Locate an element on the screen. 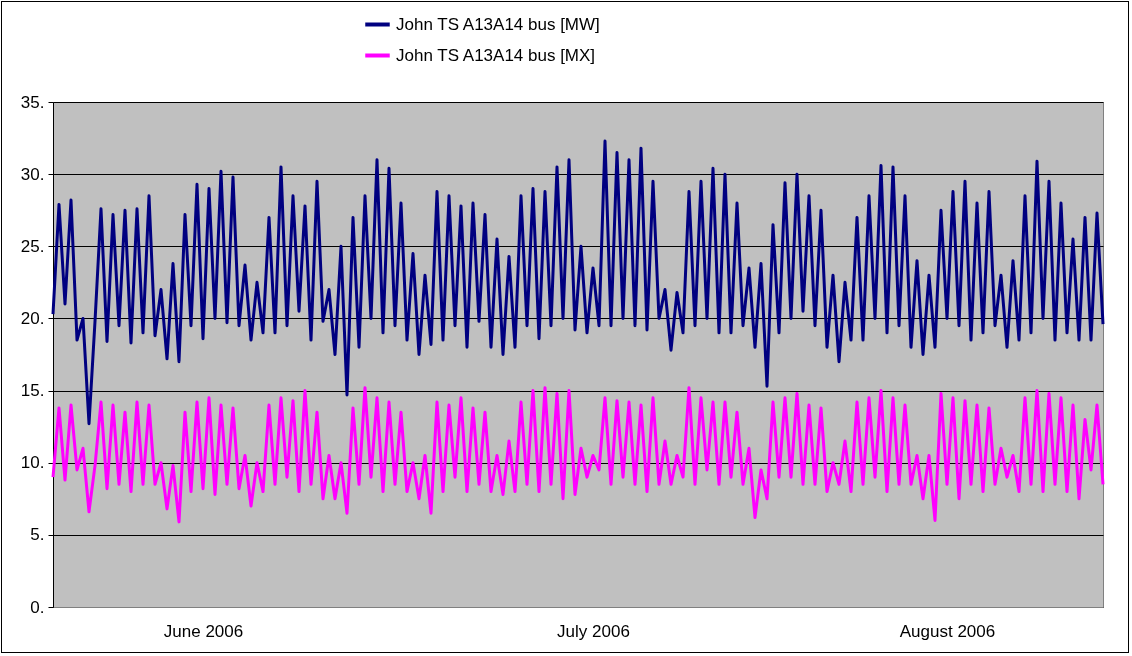 The image size is (1132, 656). y-tick-label: 25. is located at coordinates (32, 246).